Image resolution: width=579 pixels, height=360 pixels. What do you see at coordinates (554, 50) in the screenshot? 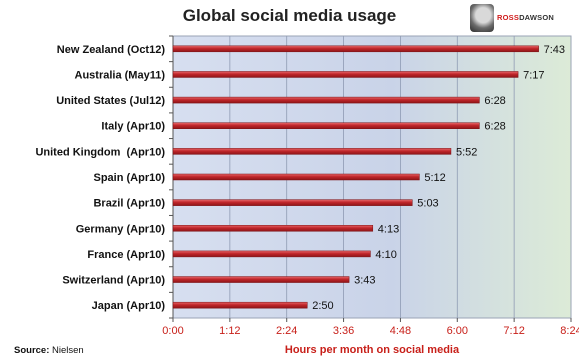
I see `data-label: 7:43` at bounding box center [554, 50].